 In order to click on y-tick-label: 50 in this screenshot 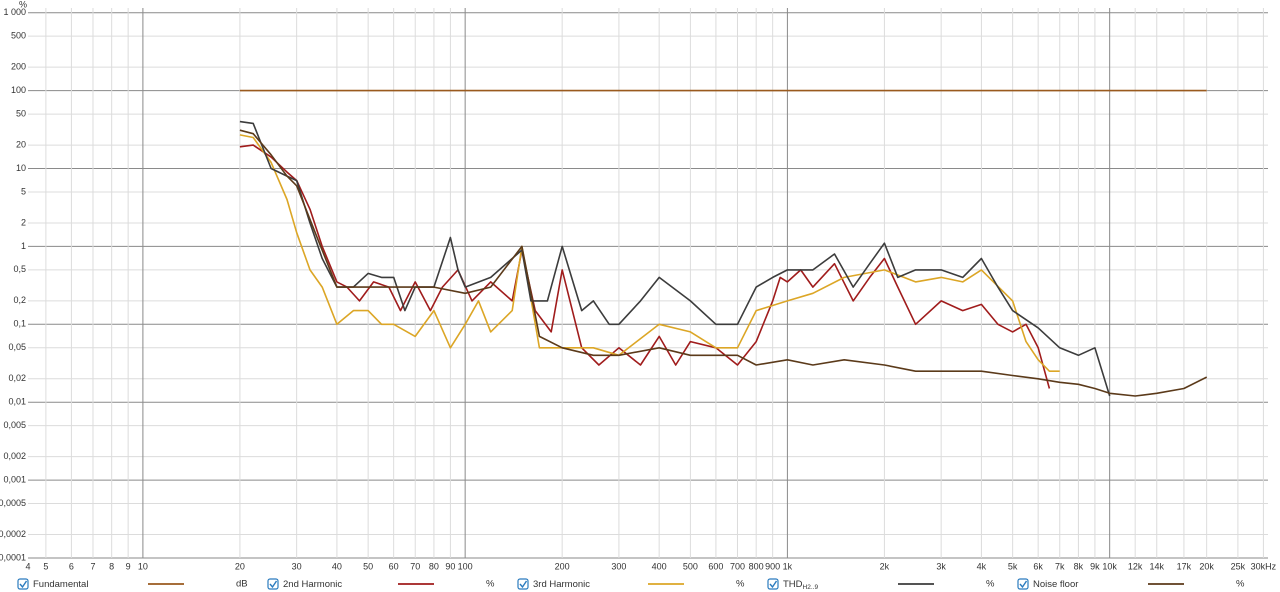, I will do `click(21, 113)`.